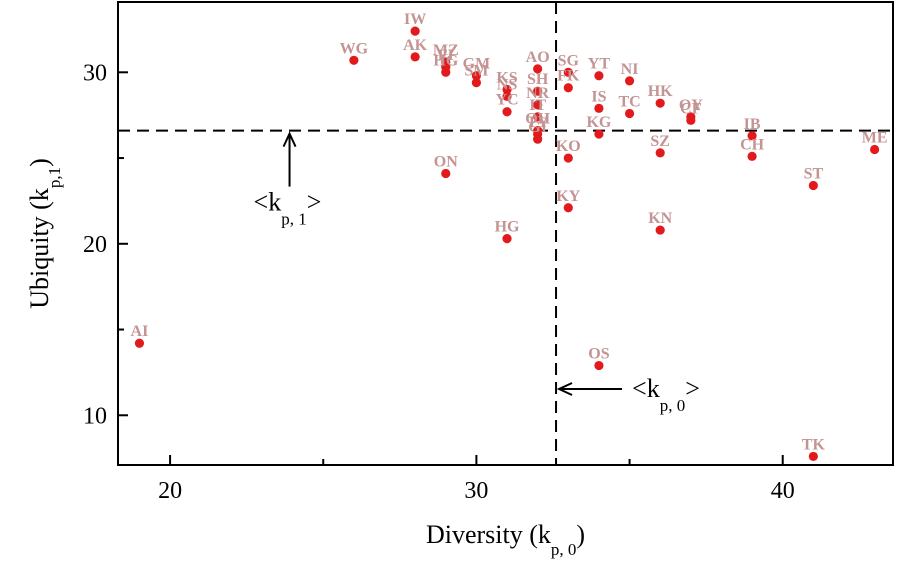  Describe the element at coordinates (415, 19) in the screenshot. I see `point-label: IW` at that location.